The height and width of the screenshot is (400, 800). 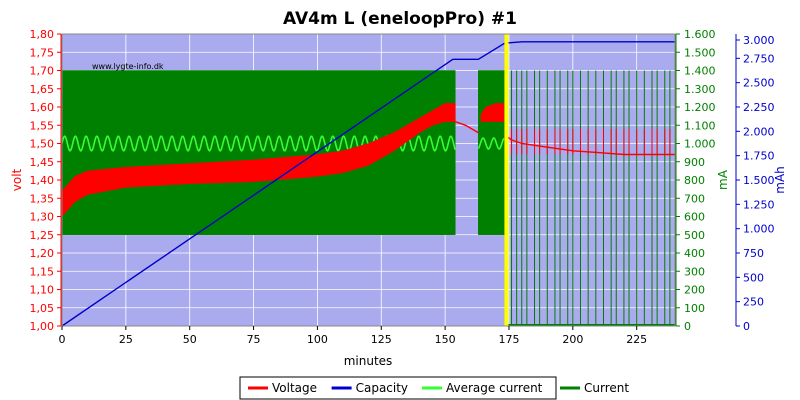 What do you see at coordinates (694, 271) in the screenshot?
I see `ma-tick-label: 300` at bounding box center [694, 271].